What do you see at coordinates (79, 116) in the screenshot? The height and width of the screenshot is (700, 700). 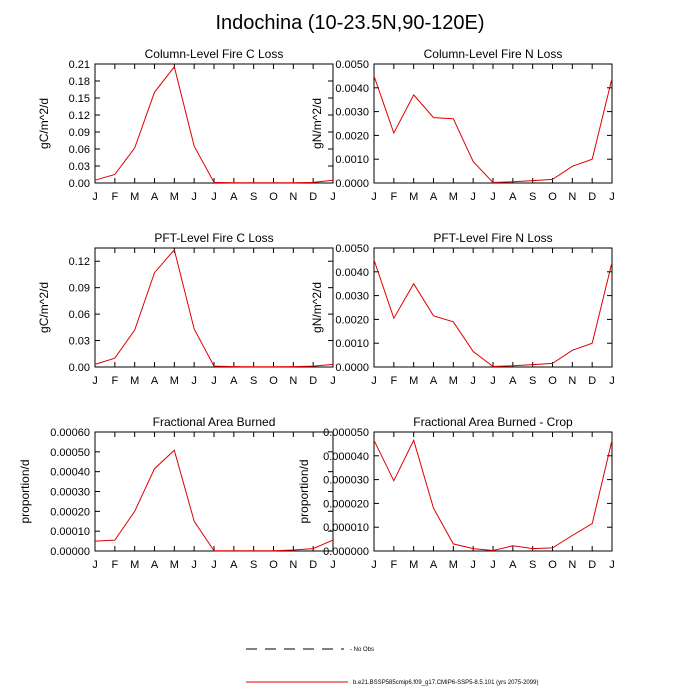 I see `panel-1-ytick-label: 0.12` at bounding box center [79, 116].